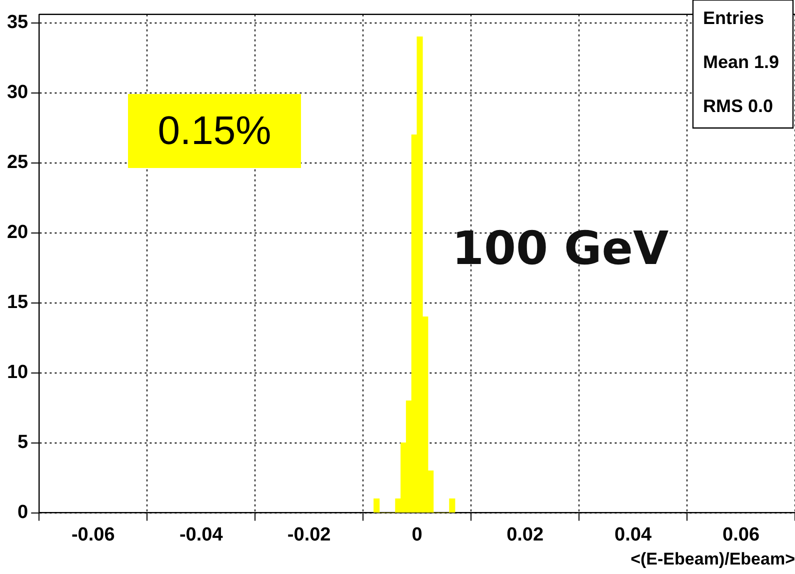 This screenshot has height=574, width=795. I want to click on y-tick-label: 35, so click(17, 23).